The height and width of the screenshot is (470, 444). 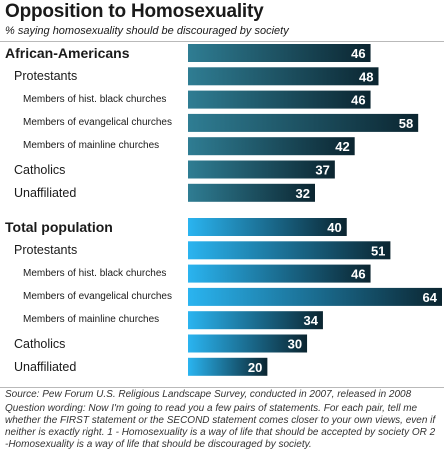 What do you see at coordinates (358, 53) in the screenshot?
I see `bar-value-african-americans-african-americans: 46` at bounding box center [358, 53].